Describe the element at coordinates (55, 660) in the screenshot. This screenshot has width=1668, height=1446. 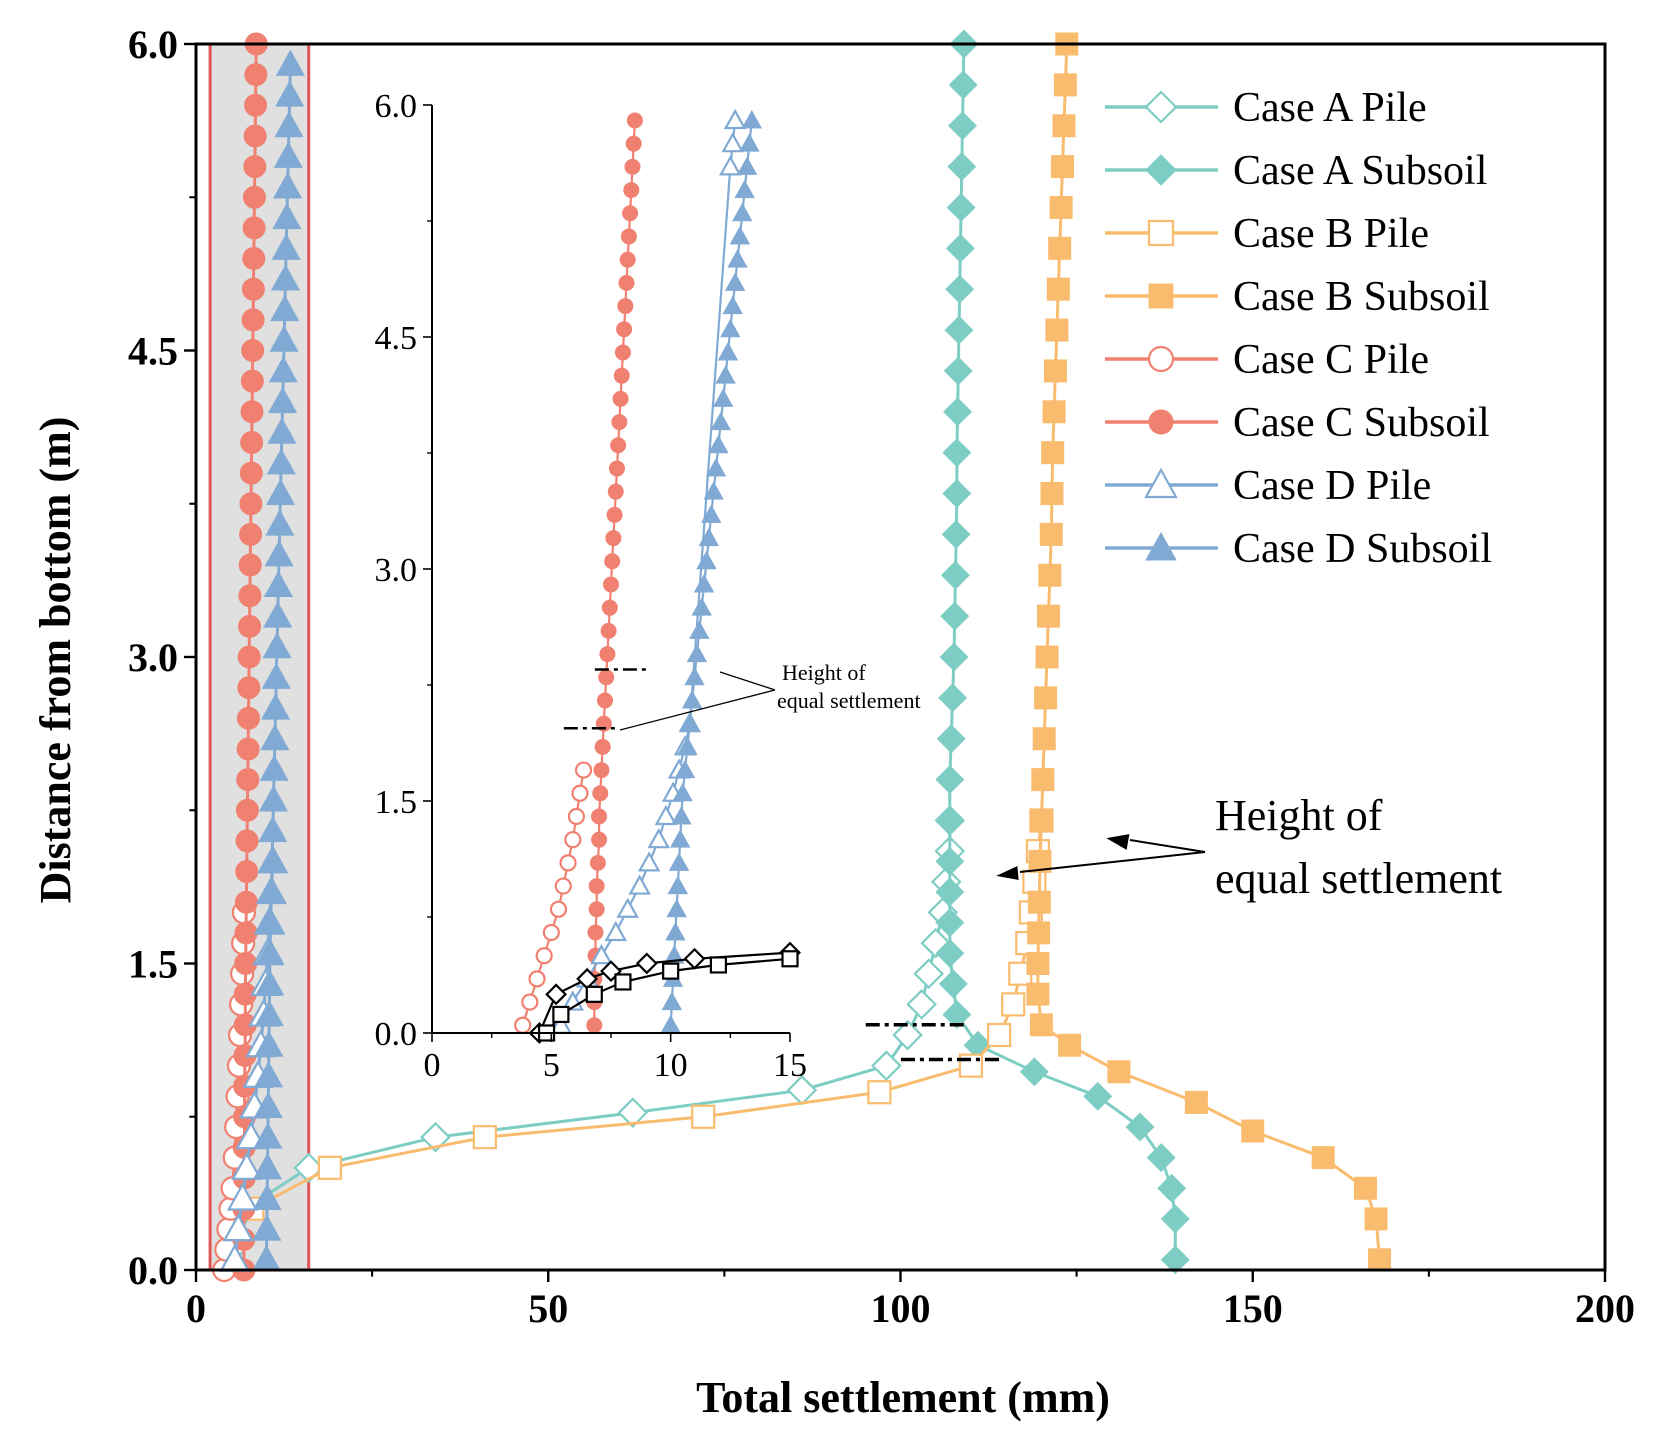
I see `y-axis-title: Distance from bottom (m)` at that location.